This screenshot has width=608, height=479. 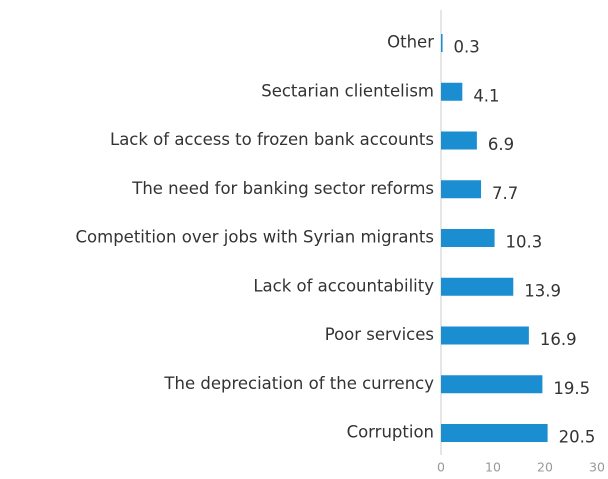 I want to click on category-label: The depreciation of the currency, so click(x=298, y=383).